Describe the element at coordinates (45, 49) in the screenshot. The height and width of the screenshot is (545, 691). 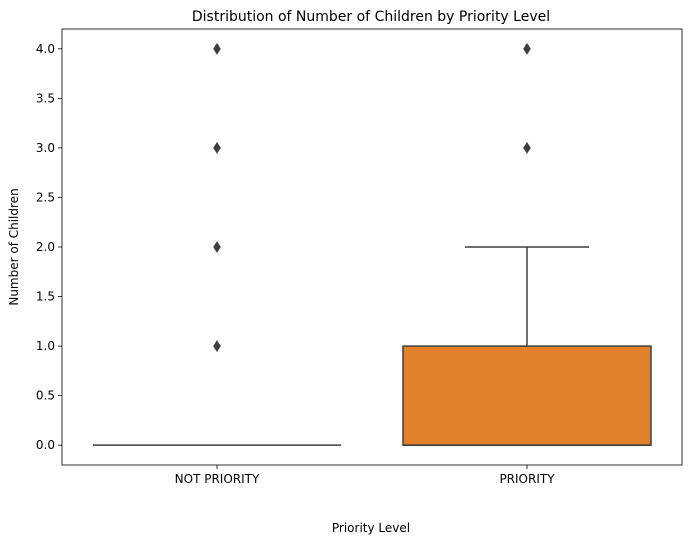
I see `y-tick-label: 4.0` at that location.